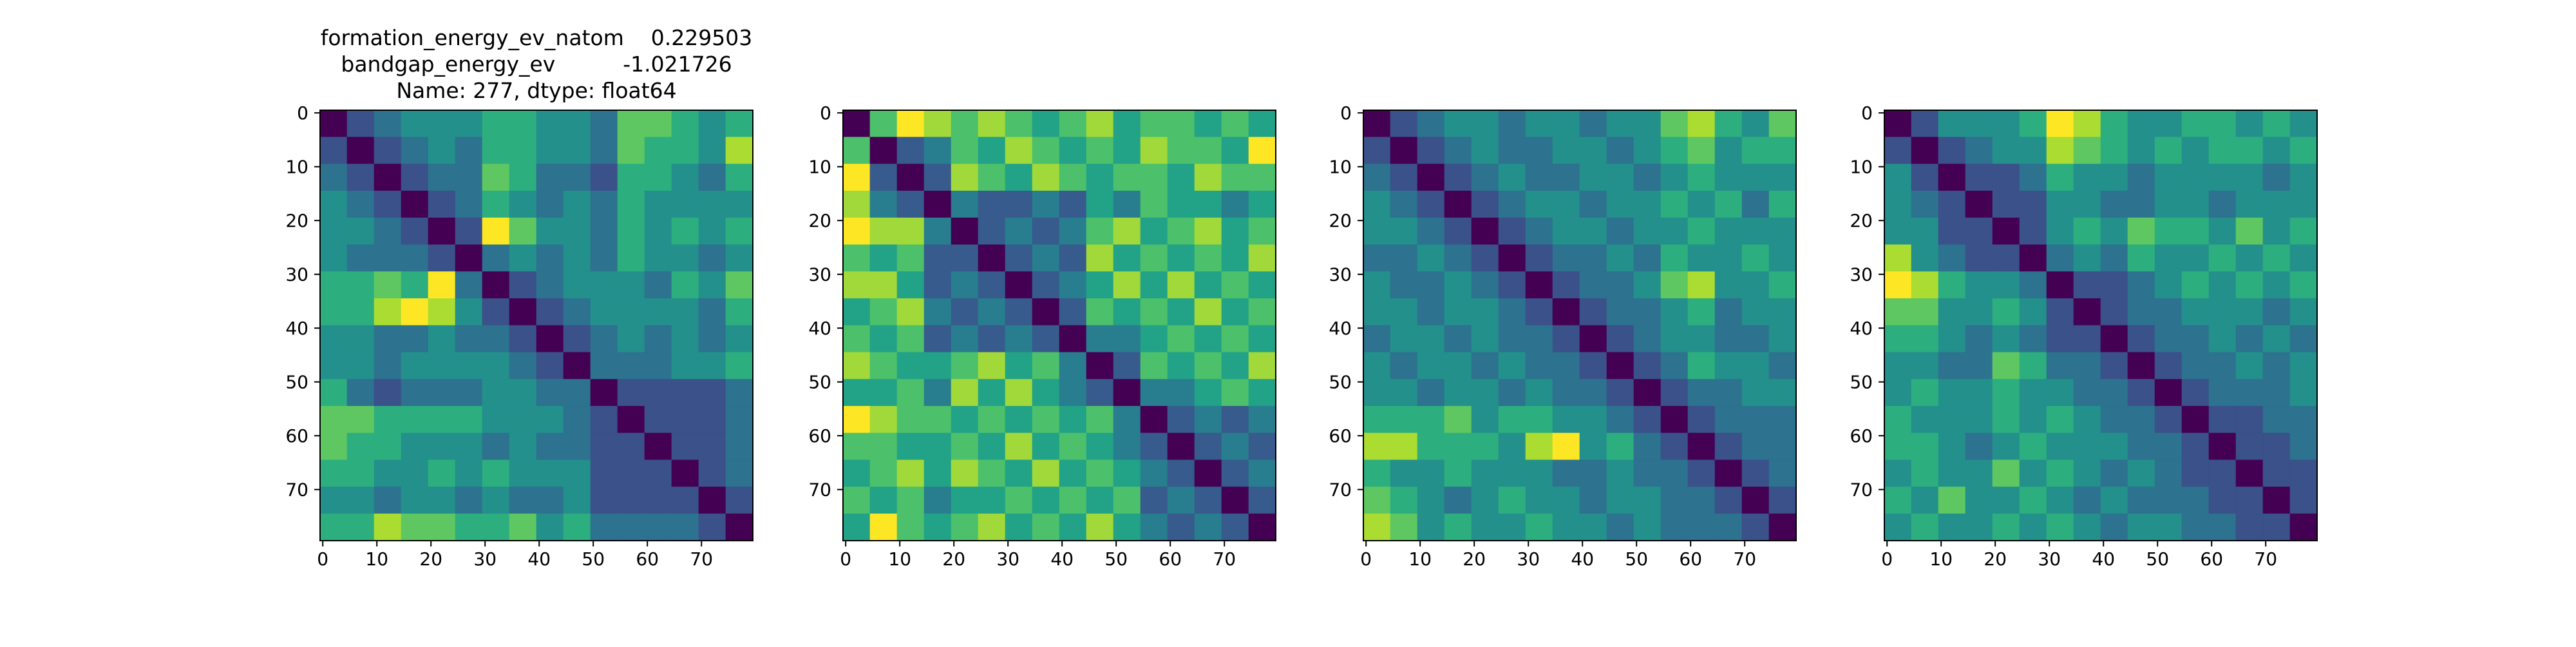  Describe the element at coordinates (1744, 559) in the screenshot. I see `x-tick-label: 70` at that location.